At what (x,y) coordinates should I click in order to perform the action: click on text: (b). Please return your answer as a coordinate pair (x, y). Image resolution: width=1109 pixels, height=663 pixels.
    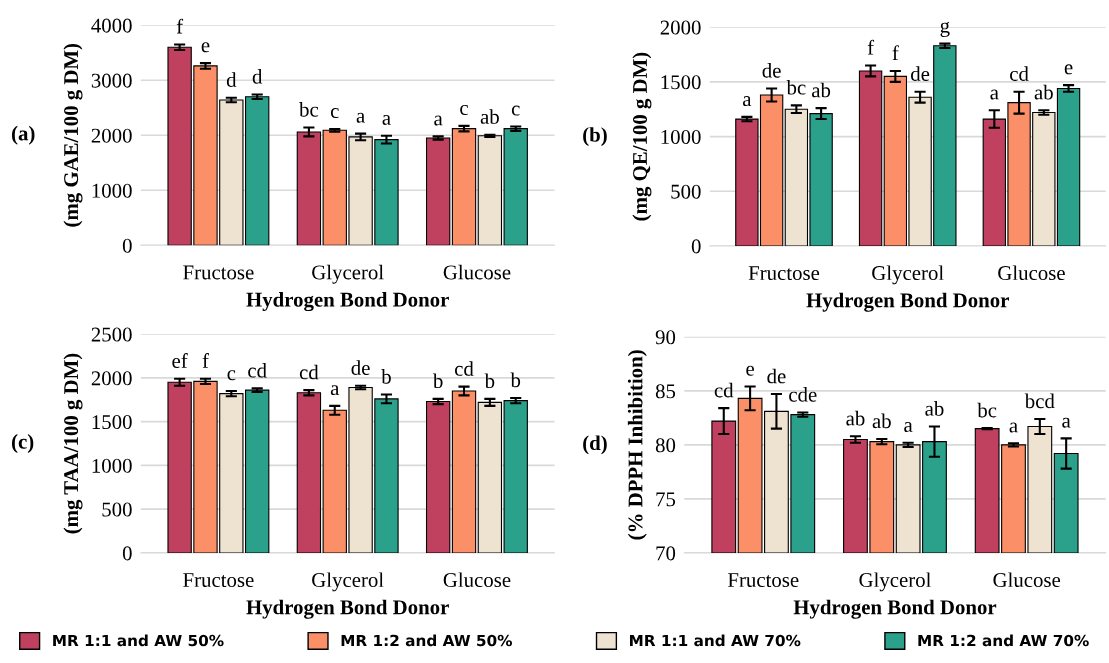
    Looking at the image, I should click on (595, 137).